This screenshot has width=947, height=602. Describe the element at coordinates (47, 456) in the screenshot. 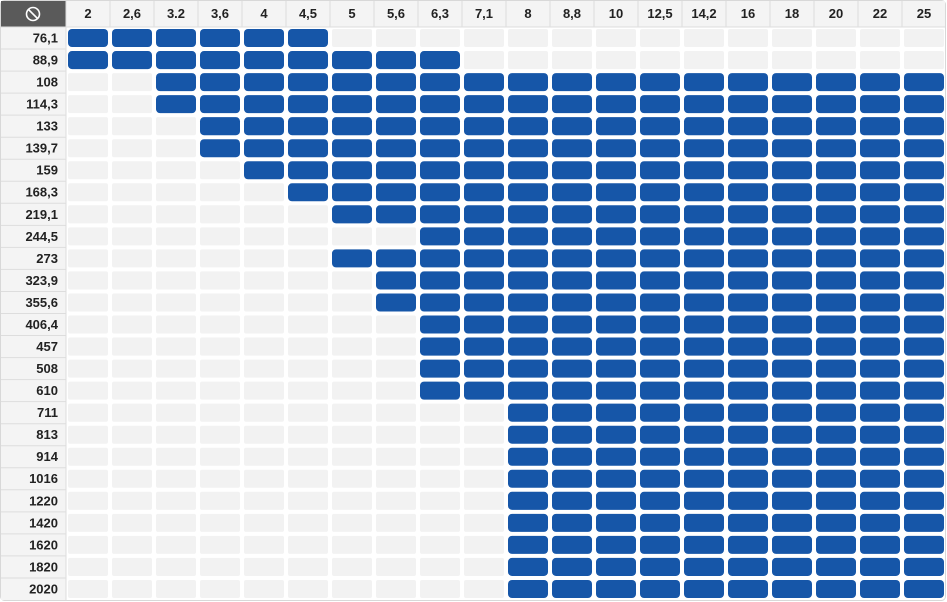

I see `row-label: 914` at that location.